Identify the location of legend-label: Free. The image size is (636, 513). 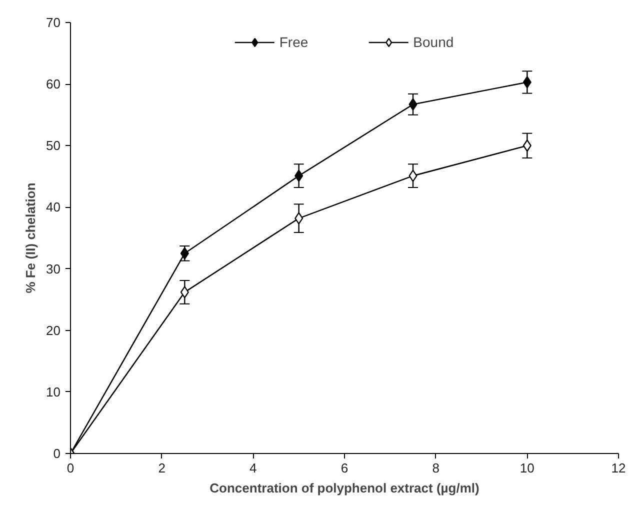
(293, 42).